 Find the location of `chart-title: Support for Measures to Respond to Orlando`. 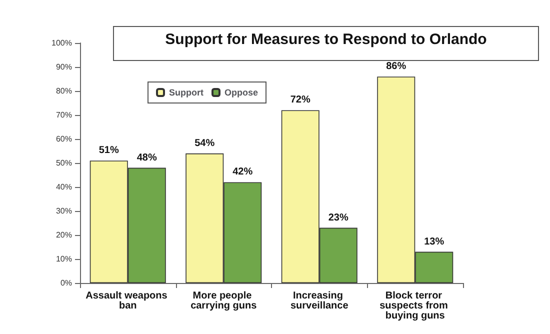

chart-title: Support for Measures to Respond to Orlando is located at coordinates (326, 39).